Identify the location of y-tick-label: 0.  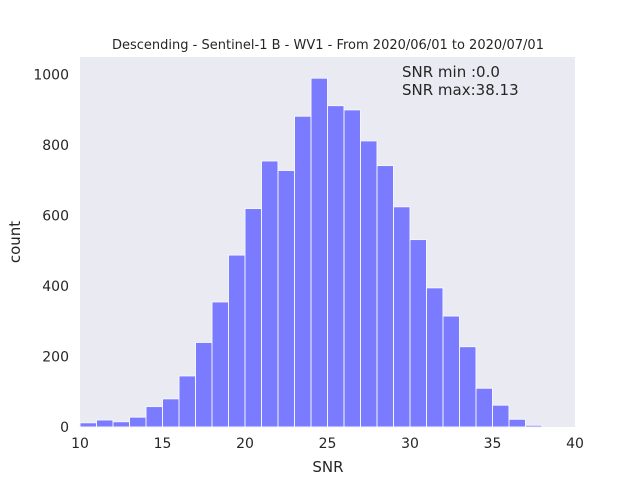
(64, 428).